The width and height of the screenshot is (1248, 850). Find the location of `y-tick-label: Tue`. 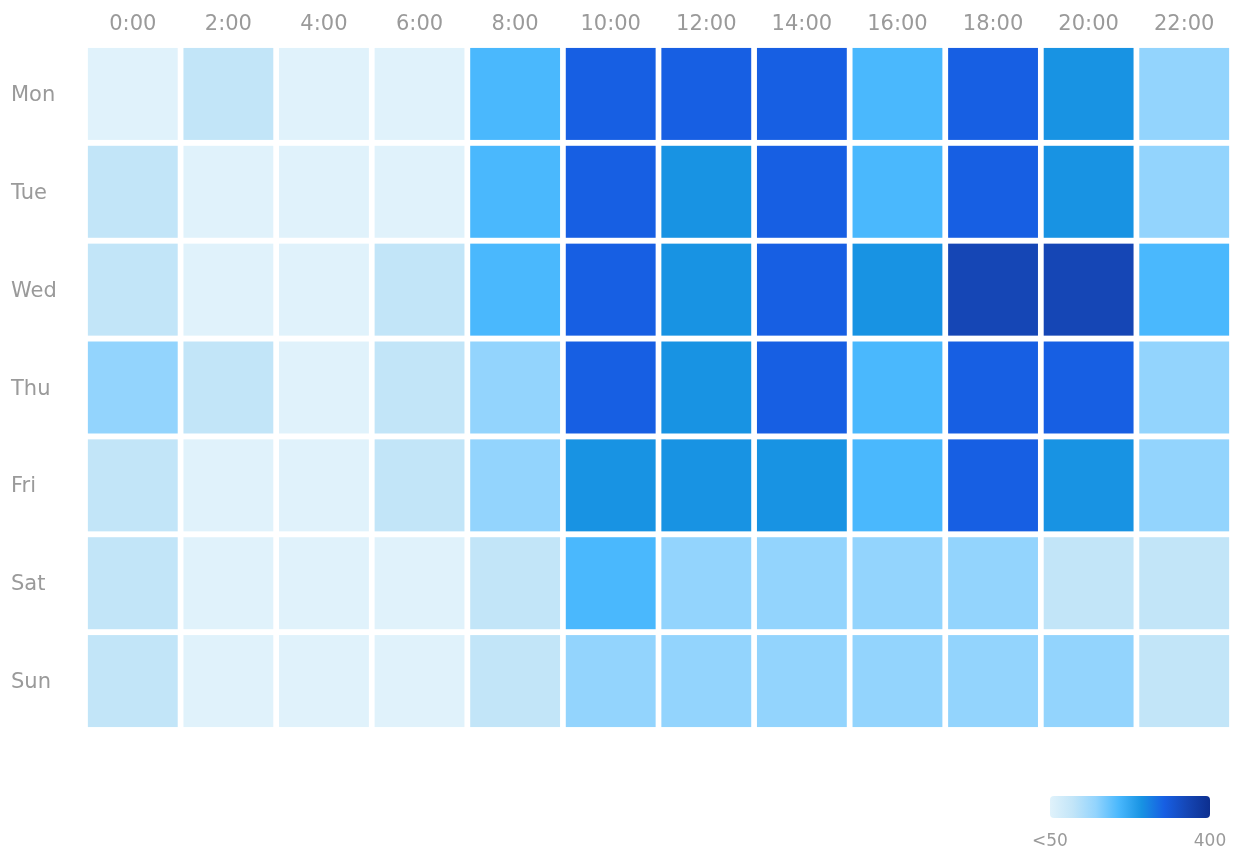

y-tick-label: Tue is located at coordinates (28, 191).